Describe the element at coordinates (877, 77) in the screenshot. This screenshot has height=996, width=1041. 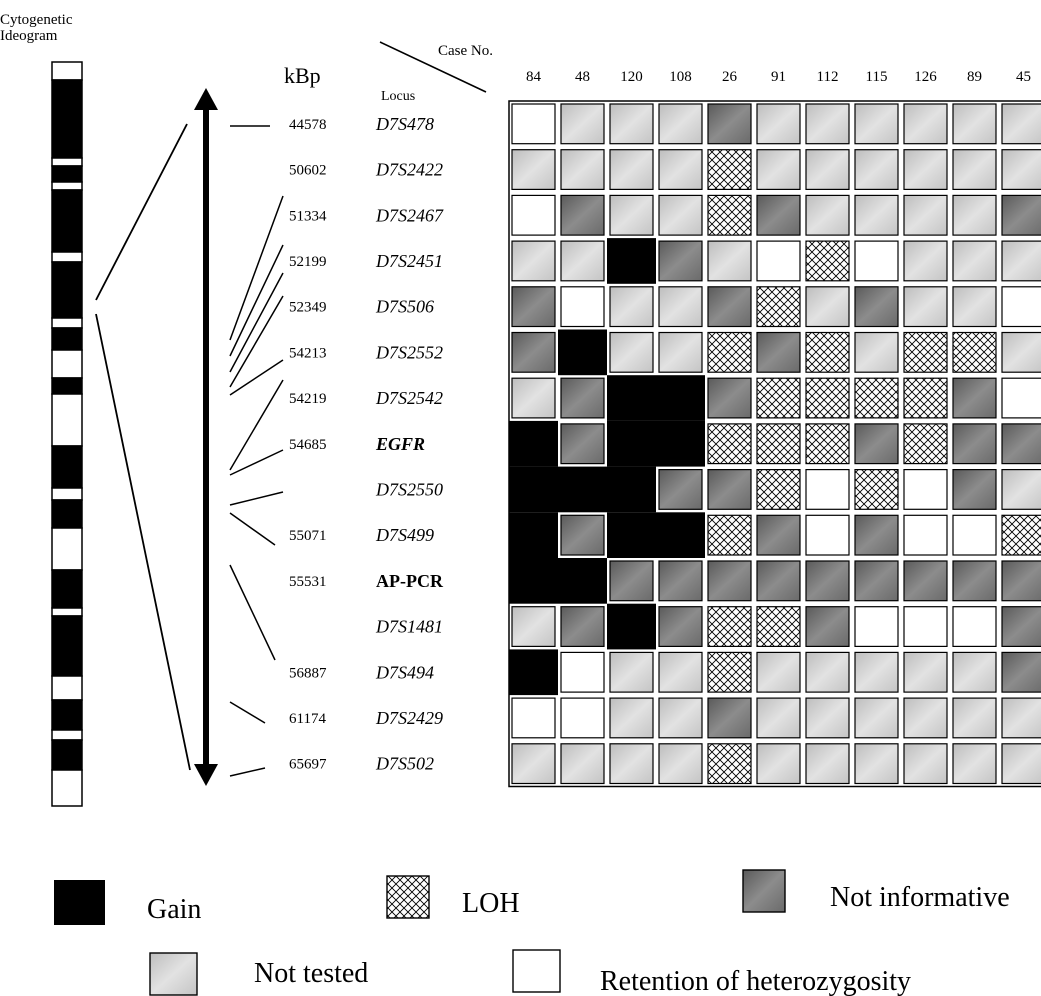
I see `case-number: 115` at that location.